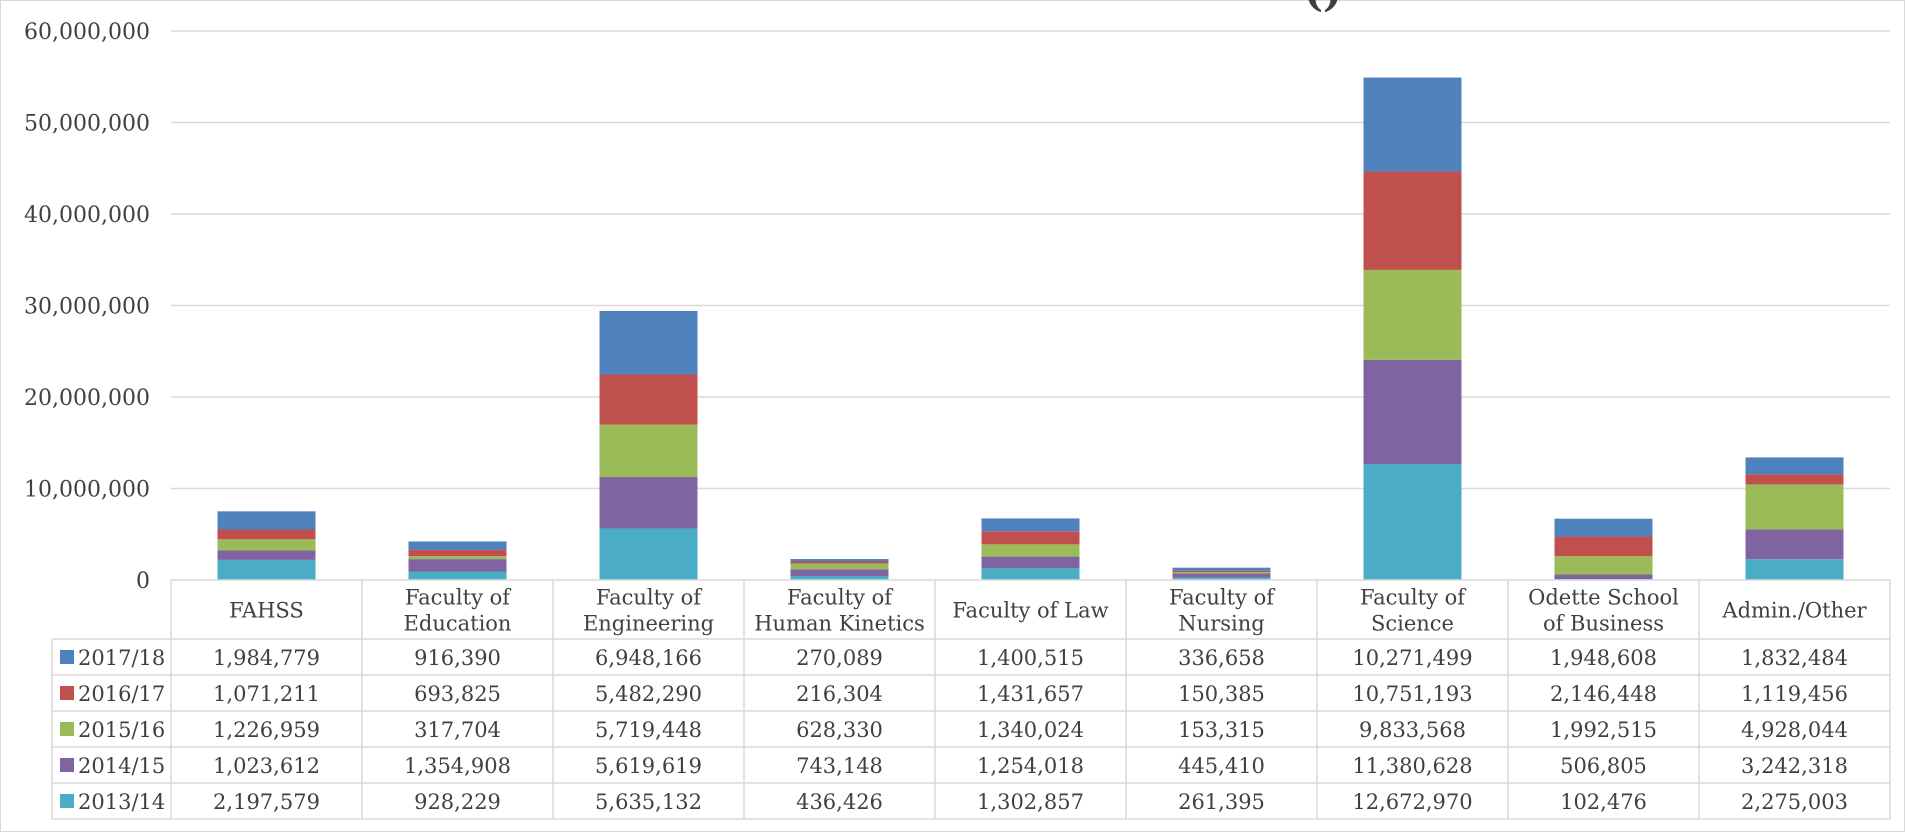 The image size is (1905, 832). I want to click on category-label: of Business, so click(1603, 624).